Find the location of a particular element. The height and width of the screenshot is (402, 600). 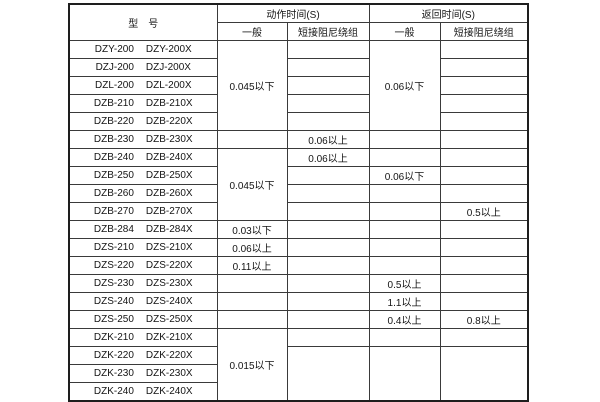

model-cell: DZB-220 DZB-220X is located at coordinates (143, 121).